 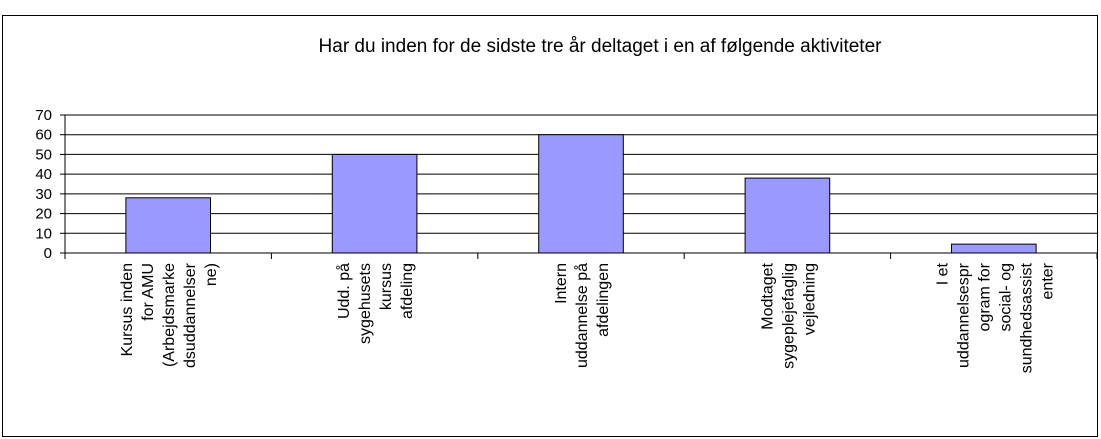 What do you see at coordinates (43, 233) in the screenshot?
I see `y-tick-label: 10` at bounding box center [43, 233].